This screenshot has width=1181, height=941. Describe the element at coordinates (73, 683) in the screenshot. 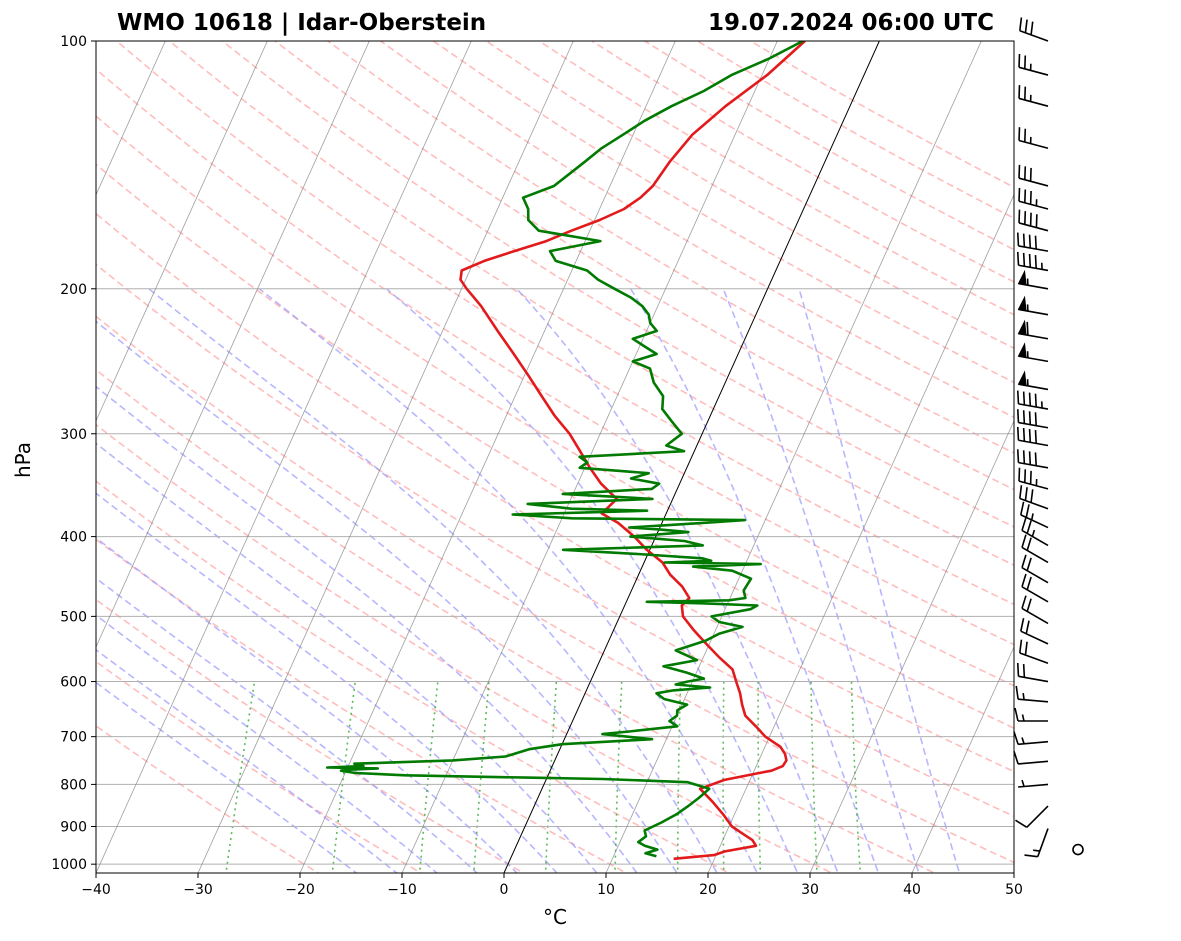

I see `y-tick-label: 600` at that location.